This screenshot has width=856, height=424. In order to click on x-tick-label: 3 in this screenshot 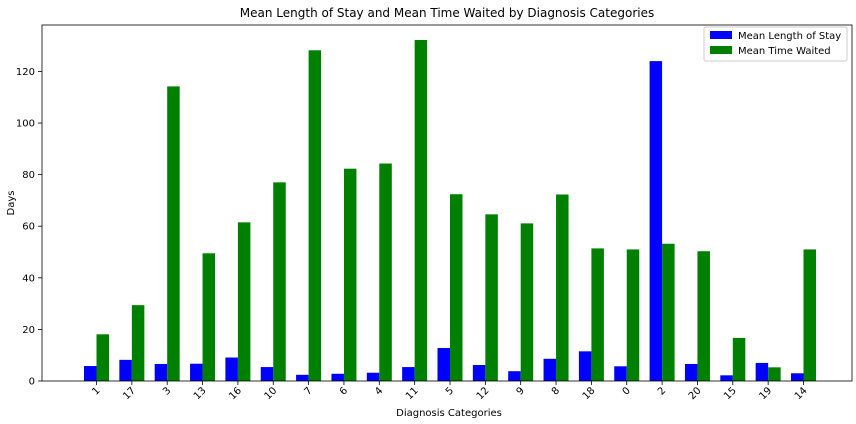, I will do `click(167, 391)`.